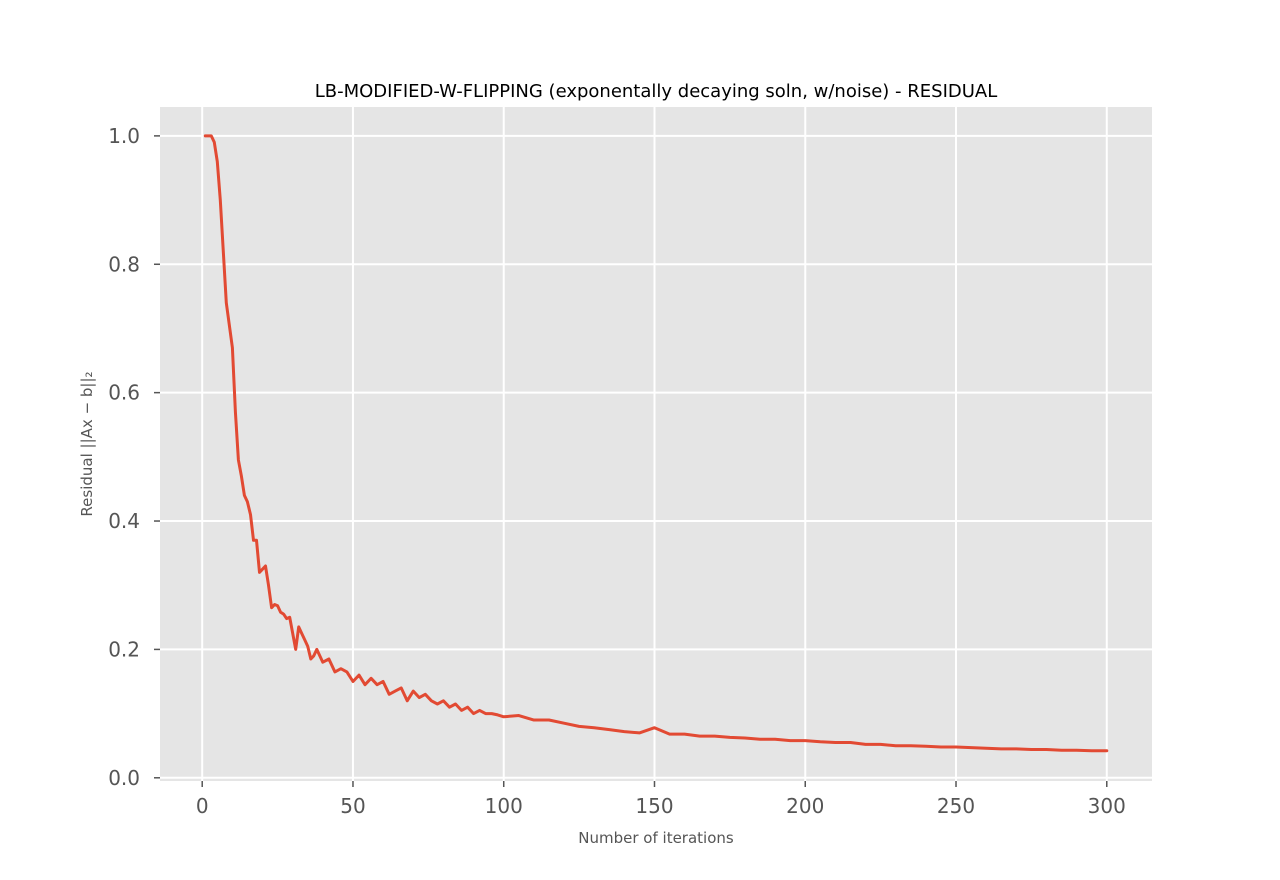 Image resolution: width=1280 pixels, height=880 pixels. Describe the element at coordinates (956, 806) in the screenshot. I see `x-tick-label: 250` at that location.